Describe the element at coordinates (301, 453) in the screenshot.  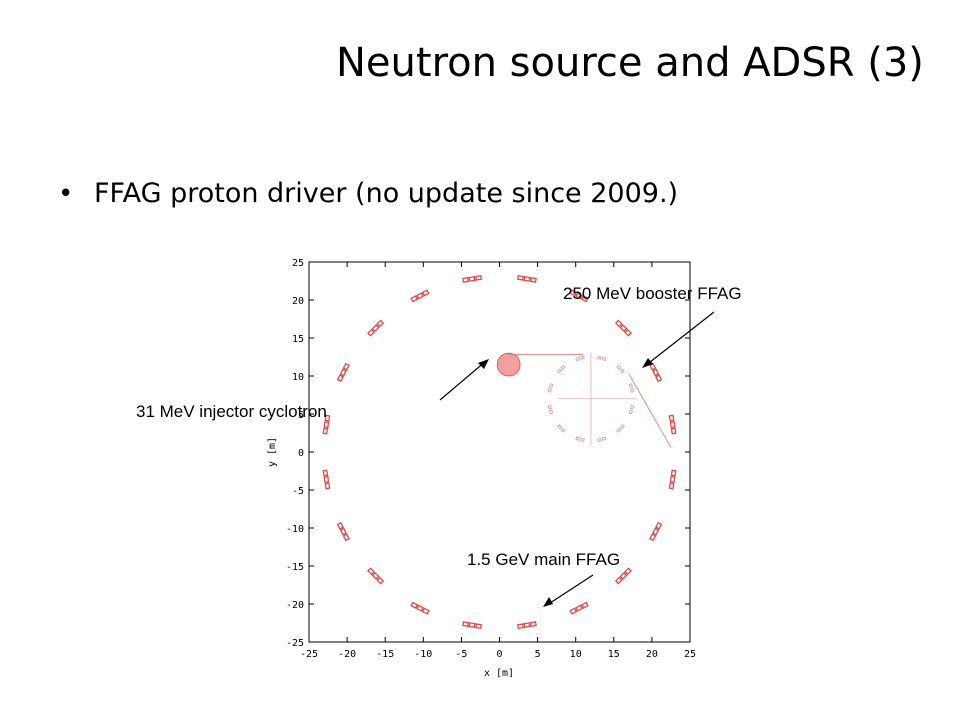
I see `y-tick-label: 0` at that location.